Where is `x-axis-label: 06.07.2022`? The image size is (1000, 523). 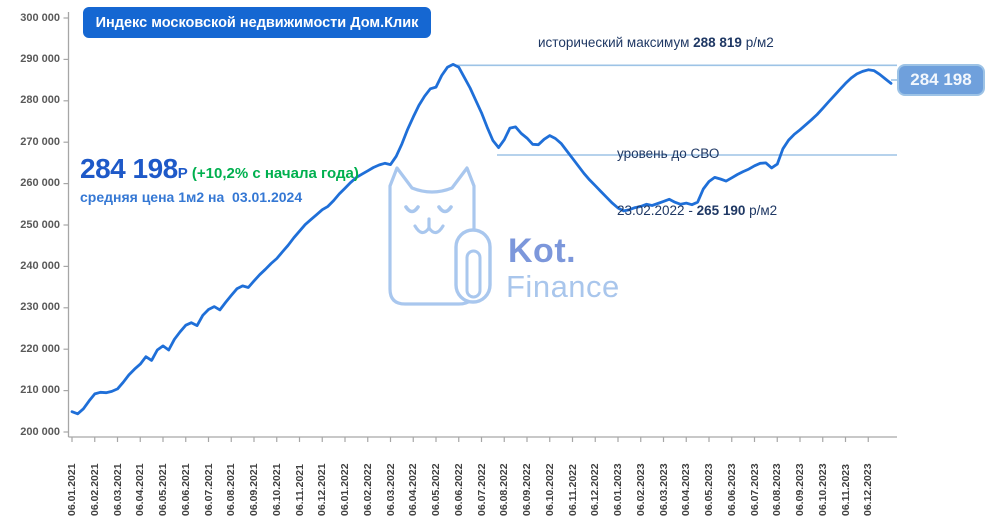 x-axis-label: 06.07.2022 is located at coordinates (481, 489).